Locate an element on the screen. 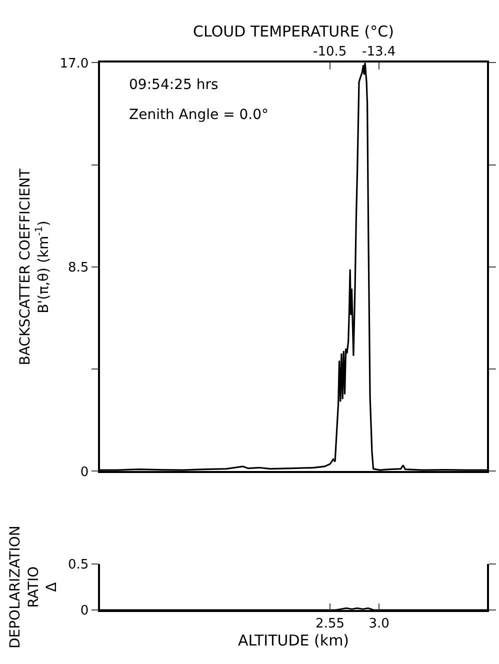 The image size is (499, 664). annotation: 09:54:25 hrs is located at coordinates (173, 85).